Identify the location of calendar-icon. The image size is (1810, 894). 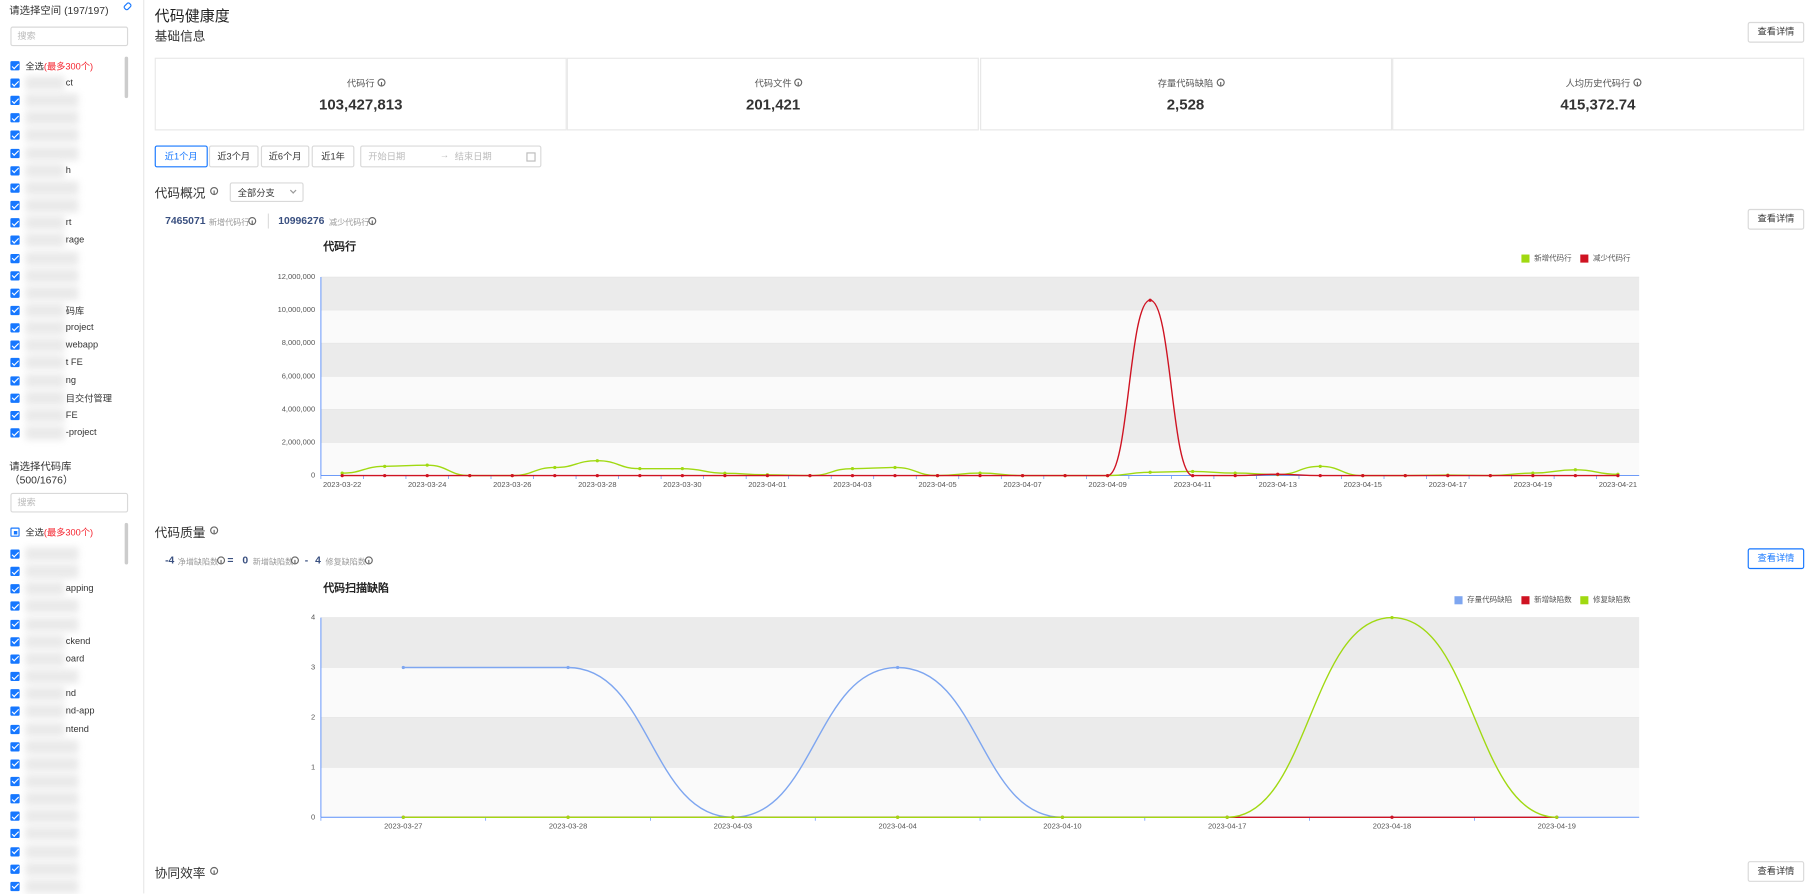
(531, 157).